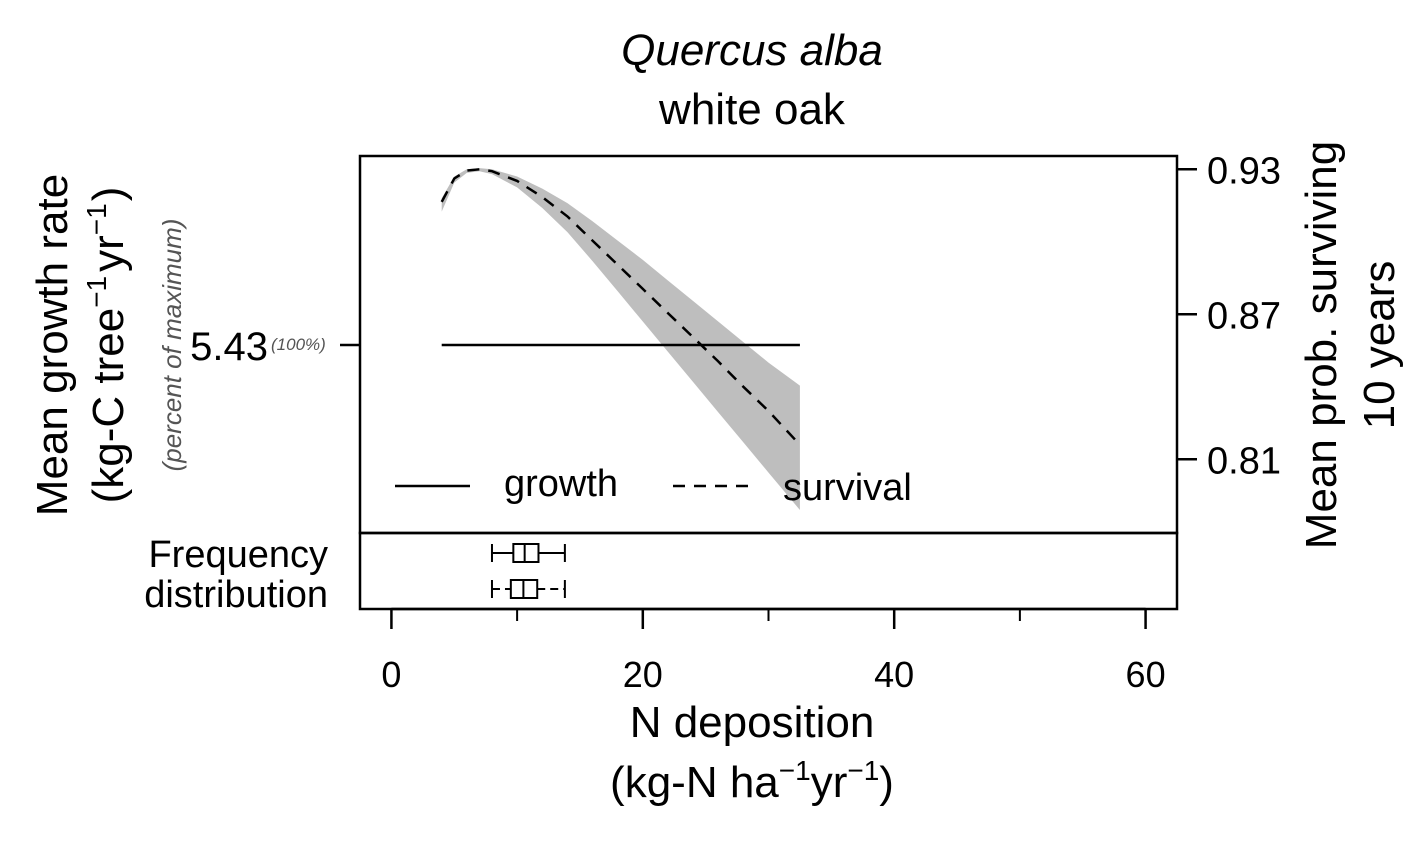 The image size is (1417, 850). What do you see at coordinates (236, 595) in the screenshot?
I see `frequency-label-line2: distribution` at bounding box center [236, 595].